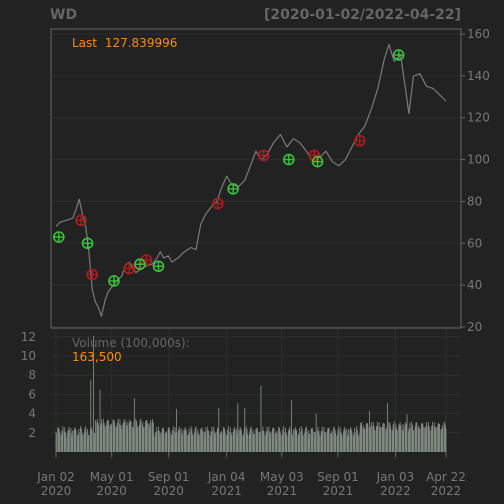  I want to click on x-tick-label: Jan 02, so click(55, 477).